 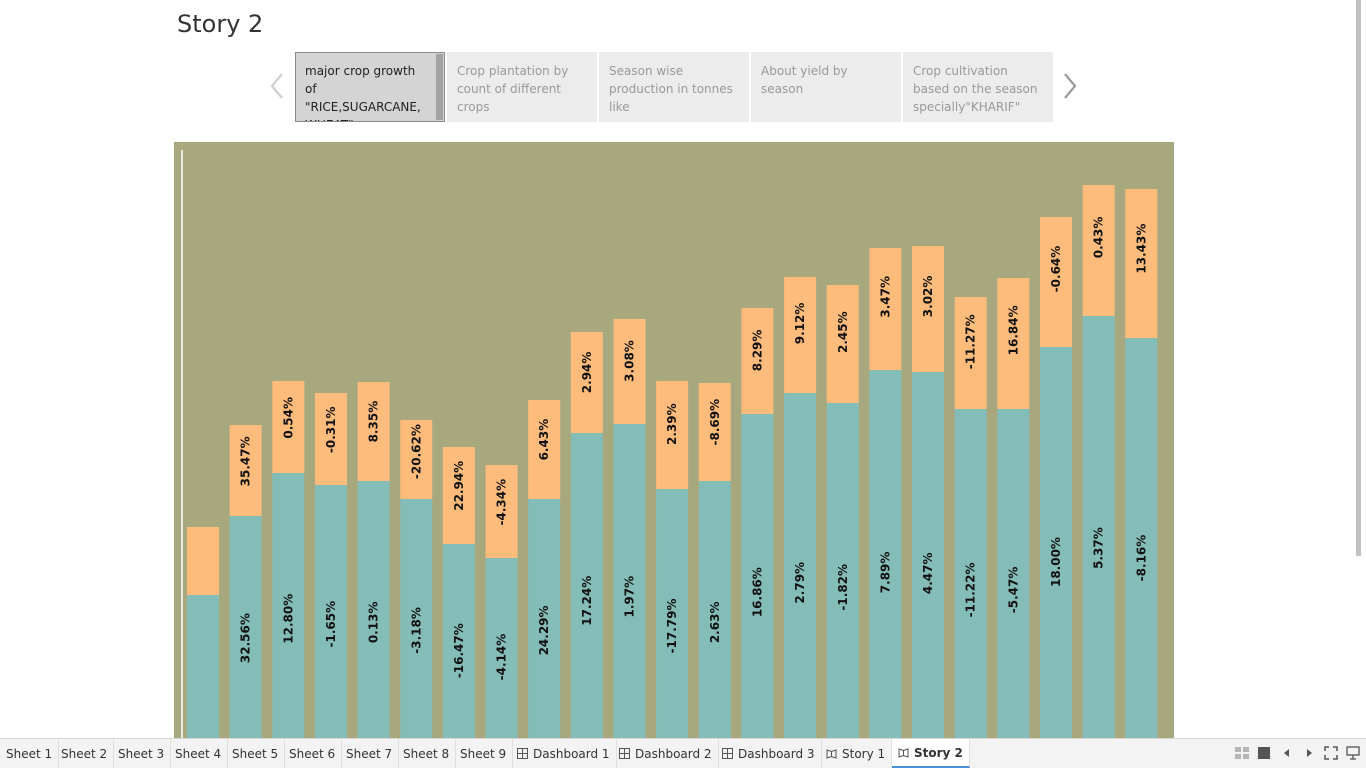 What do you see at coordinates (374, 422) in the screenshot?
I see `bar-label-top: 8.35%` at bounding box center [374, 422].